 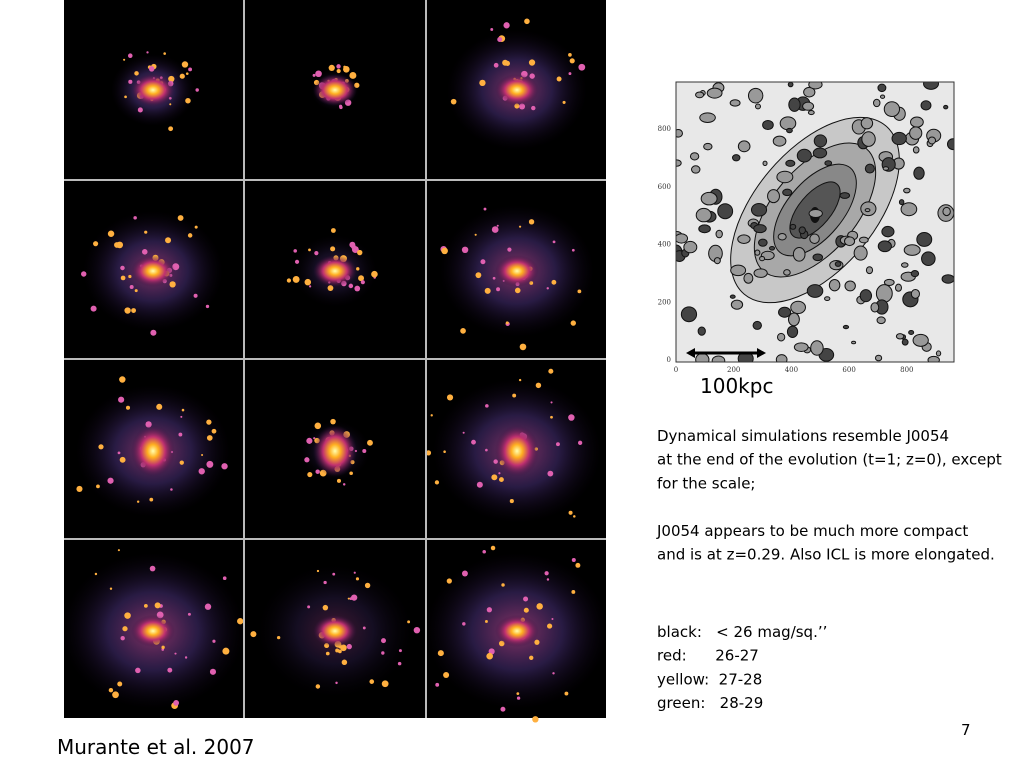 I want to click on x-tick-label: 0, so click(x=676, y=370).